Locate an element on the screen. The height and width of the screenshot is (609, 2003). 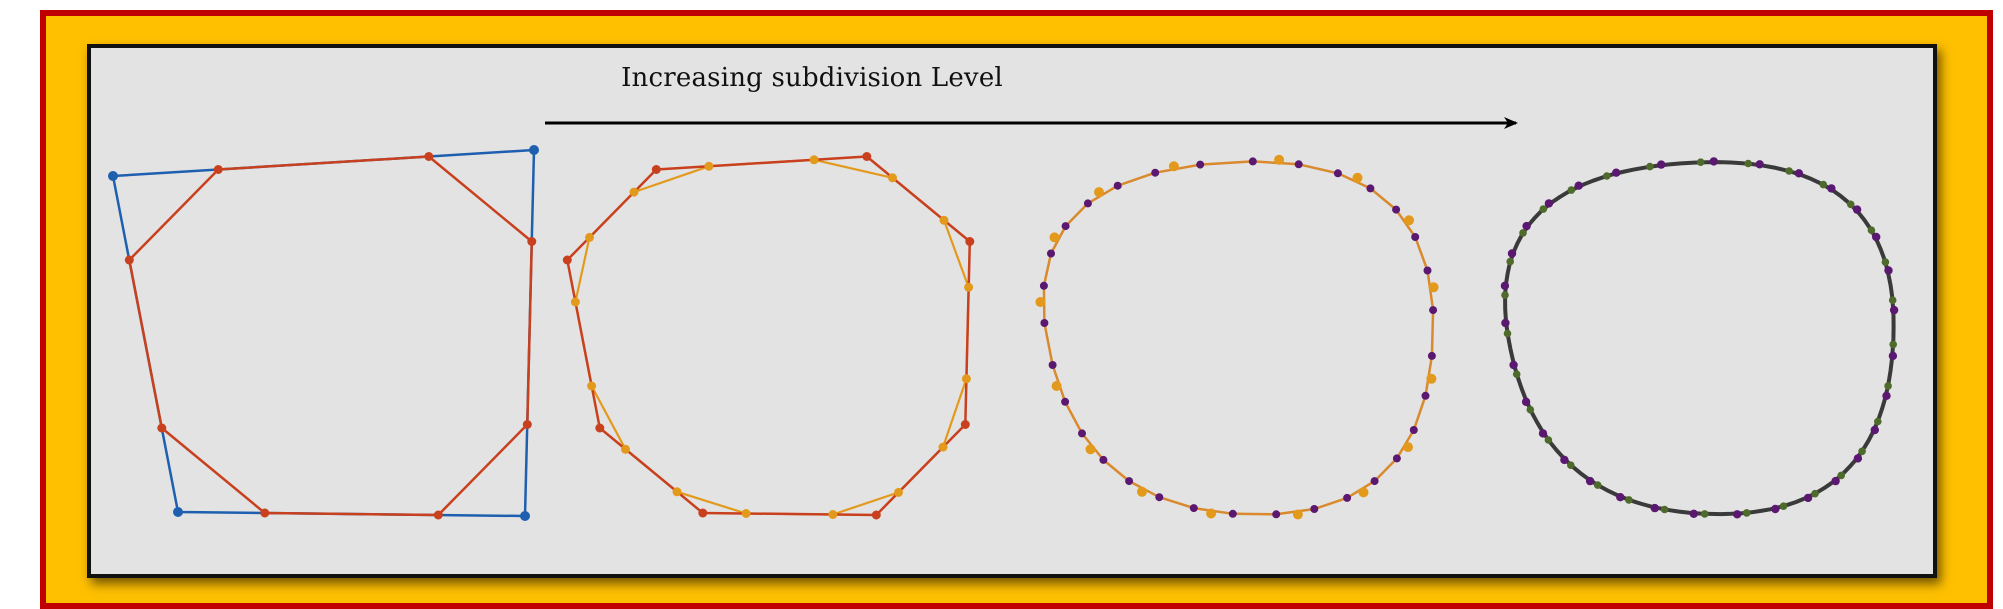
control-polygon-outline is located at coordinates (323, 333).